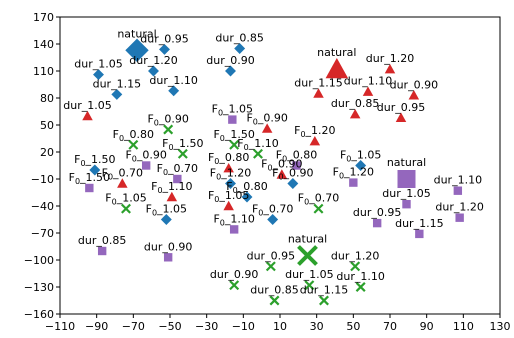  What do you see at coordinates (60, 326) in the screenshot?
I see `x-tick-label: −110` at bounding box center [60, 326].